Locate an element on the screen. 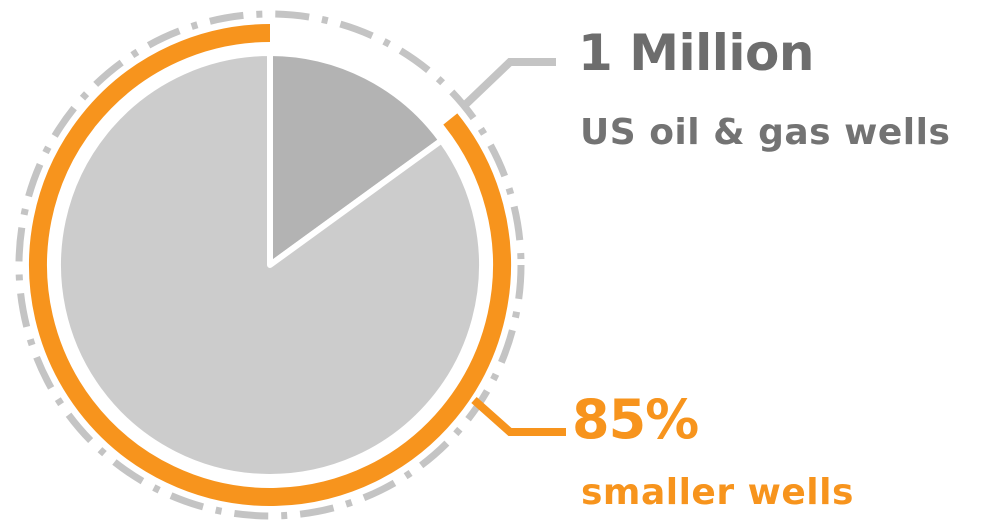  pie-slice-remaining is located at coordinates (356, 159).